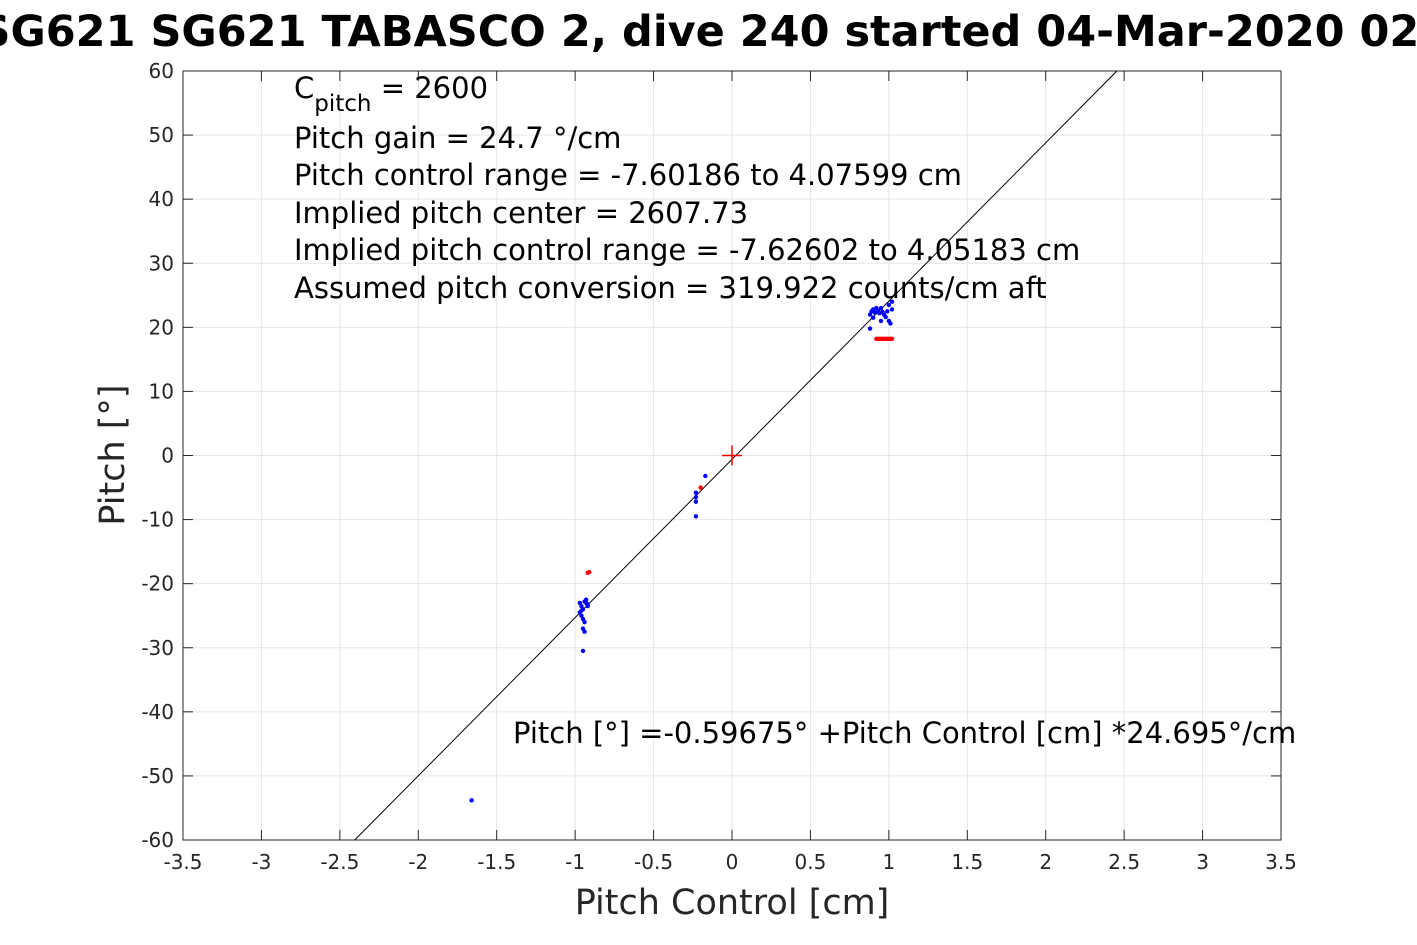  What do you see at coordinates (113, 454) in the screenshot?
I see `y-axis-label: Pitch [°]` at bounding box center [113, 454].